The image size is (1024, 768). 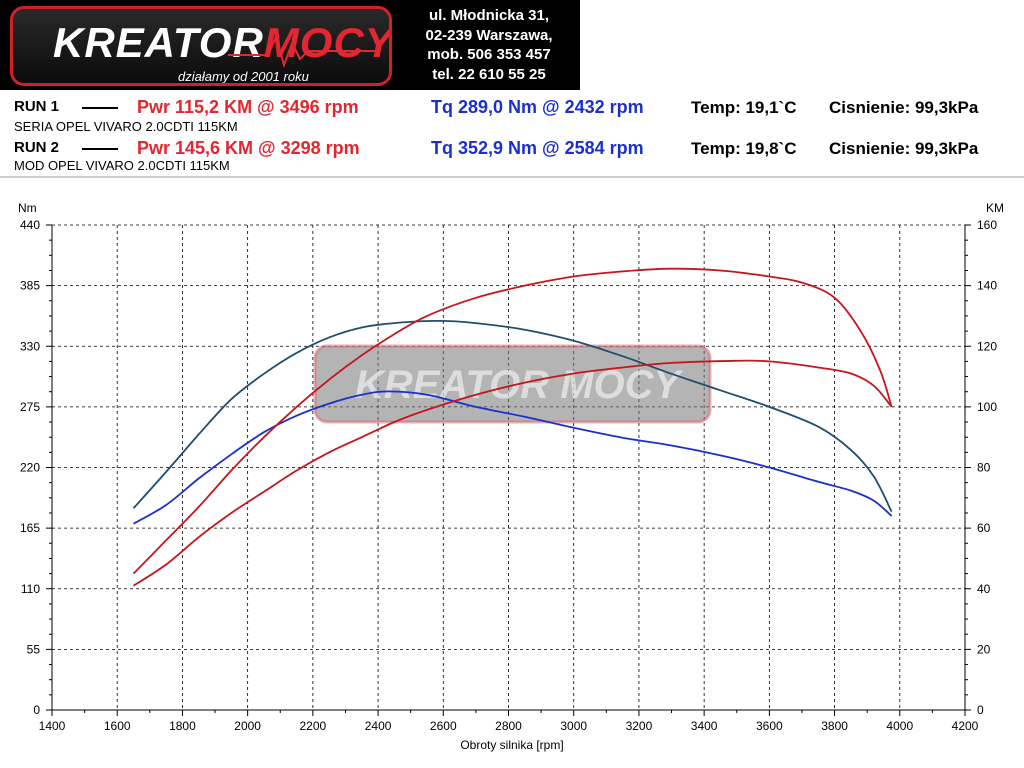 What do you see at coordinates (984, 528) in the screenshot?
I see `y-right-tick-label: 60` at bounding box center [984, 528].